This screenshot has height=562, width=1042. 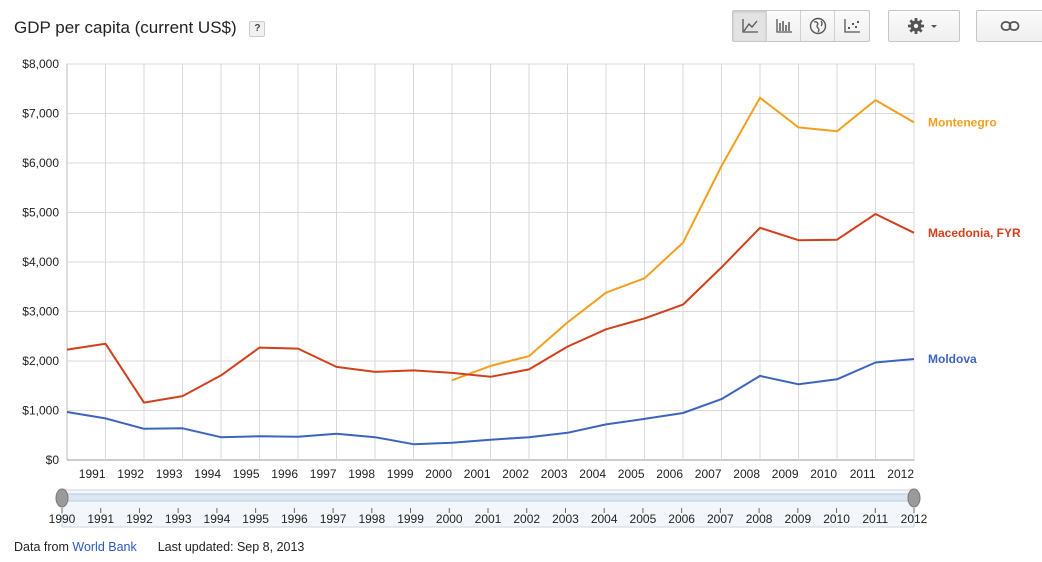 What do you see at coordinates (130, 474) in the screenshot?
I see `x-tick-label: 1992` at bounding box center [130, 474].